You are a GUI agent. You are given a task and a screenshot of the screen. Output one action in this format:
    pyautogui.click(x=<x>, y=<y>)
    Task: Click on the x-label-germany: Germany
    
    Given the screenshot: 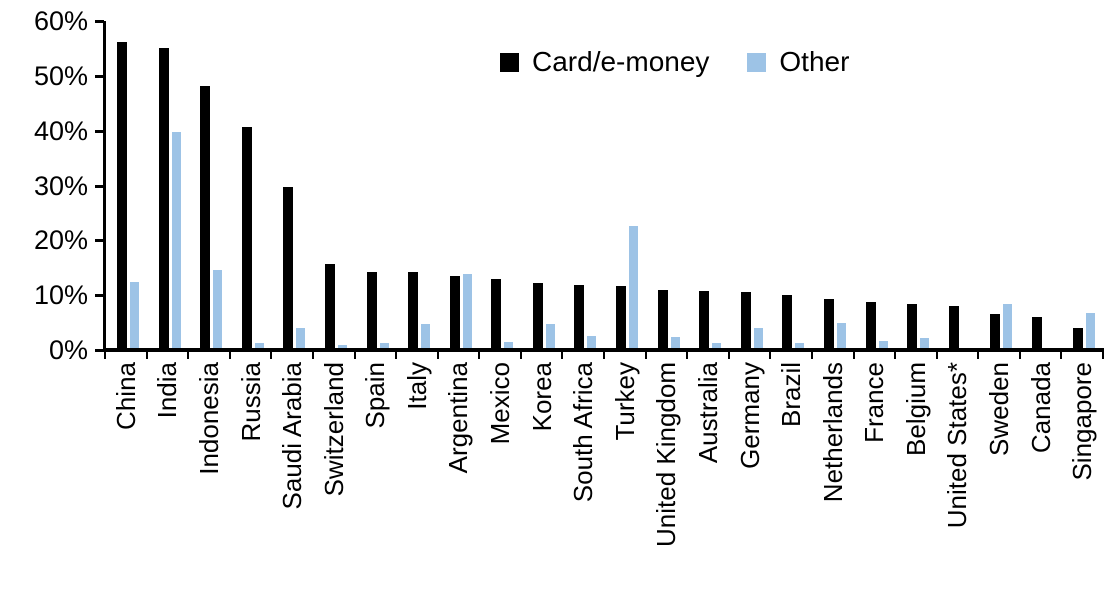 What is the action you would take?
    pyautogui.click(x=749, y=415)
    